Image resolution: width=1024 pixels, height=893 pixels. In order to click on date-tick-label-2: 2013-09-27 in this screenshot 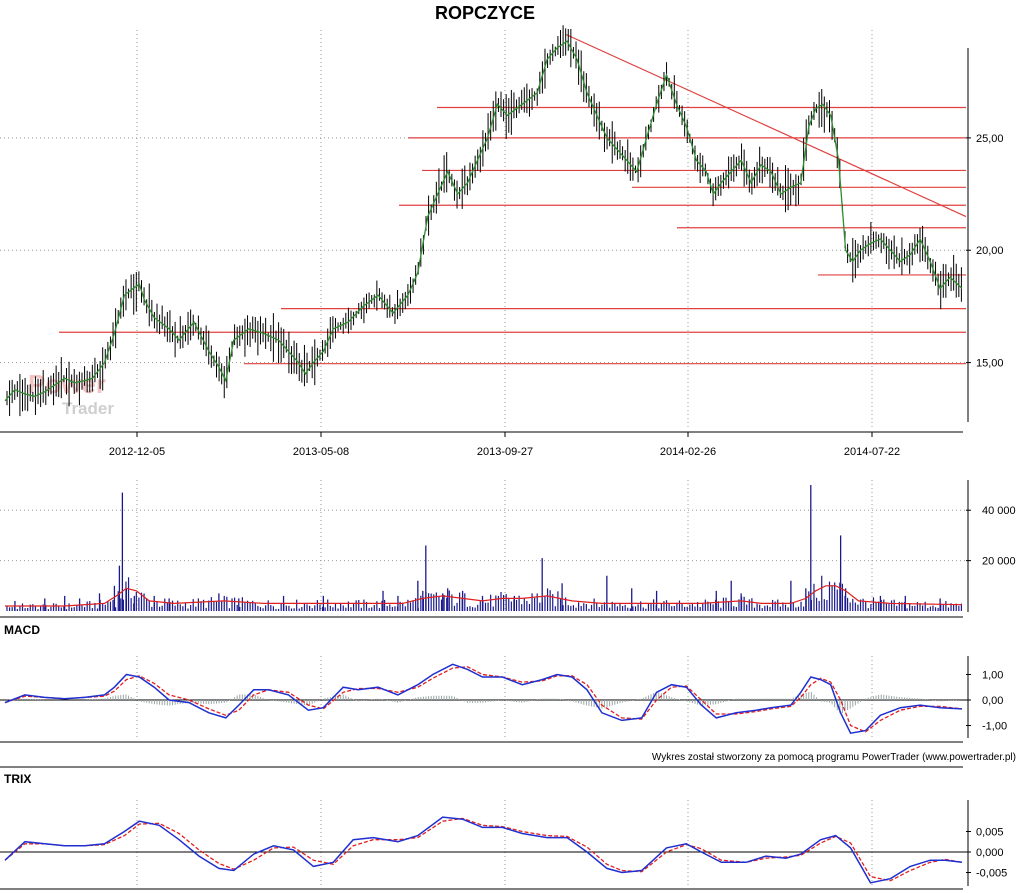, I will do `click(505, 452)`.